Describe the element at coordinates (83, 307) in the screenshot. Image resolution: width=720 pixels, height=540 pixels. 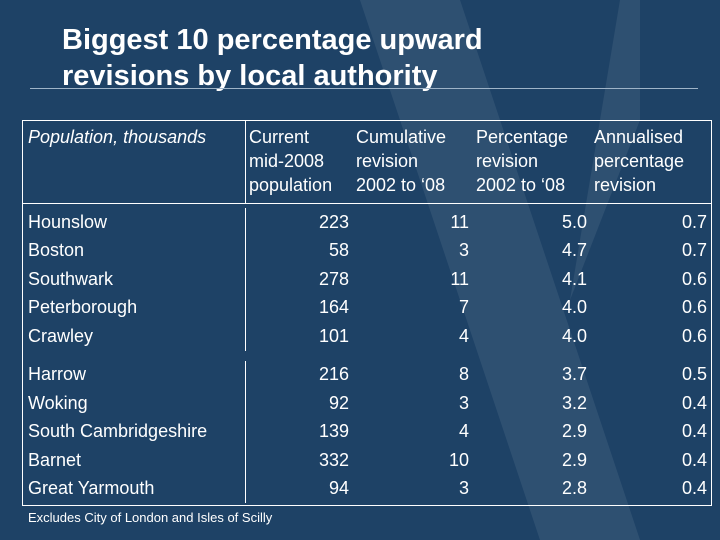
I see `authority-name: Peterborough` at that location.